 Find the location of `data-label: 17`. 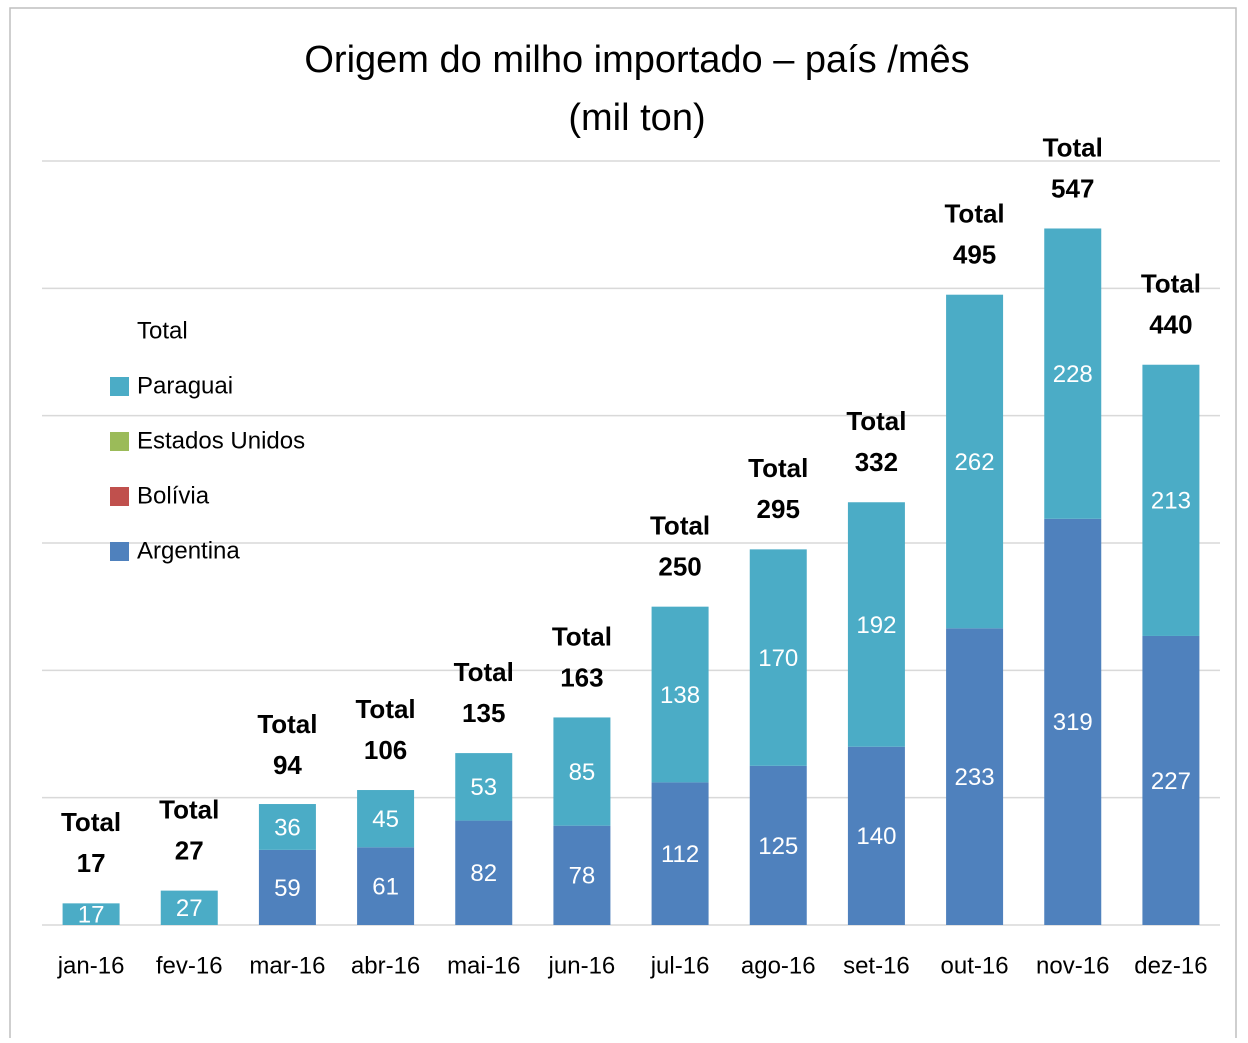

data-label: 17 is located at coordinates (91, 915).